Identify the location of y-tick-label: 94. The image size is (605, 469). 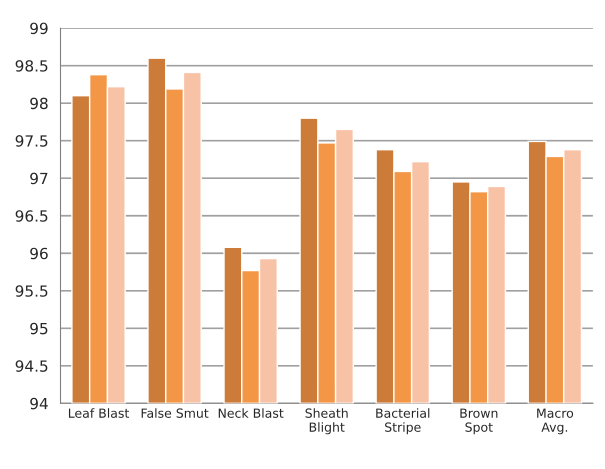
(39, 404).